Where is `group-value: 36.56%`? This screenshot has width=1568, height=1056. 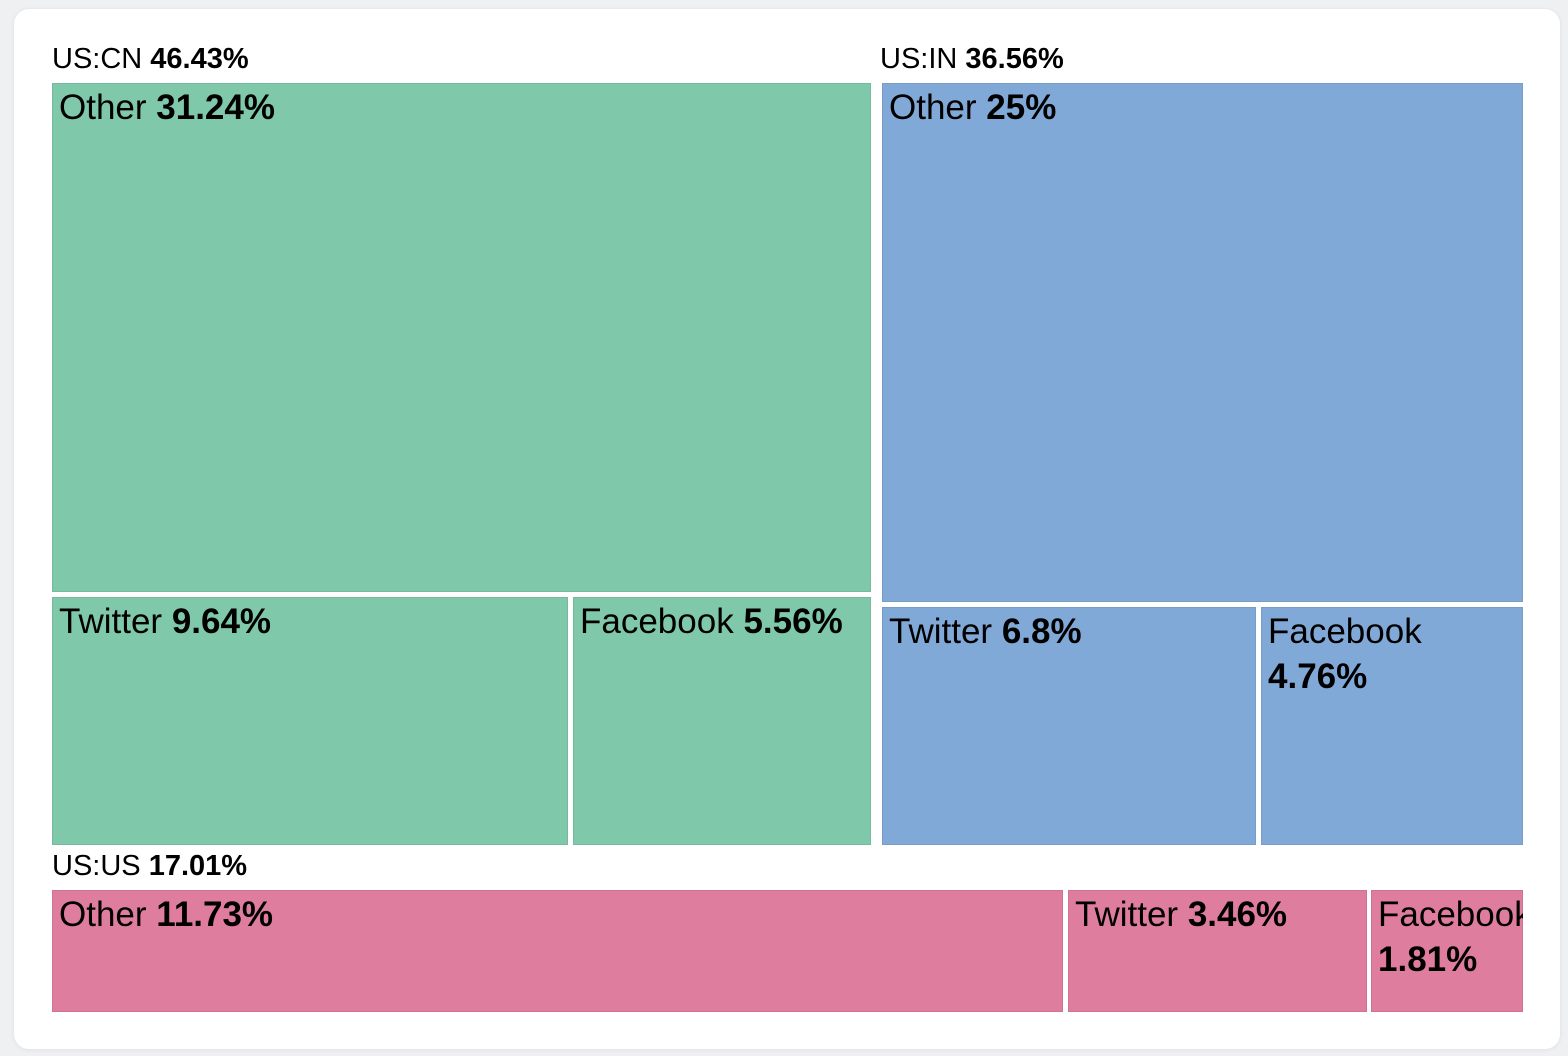
group-value: 36.56% is located at coordinates (1014, 59).